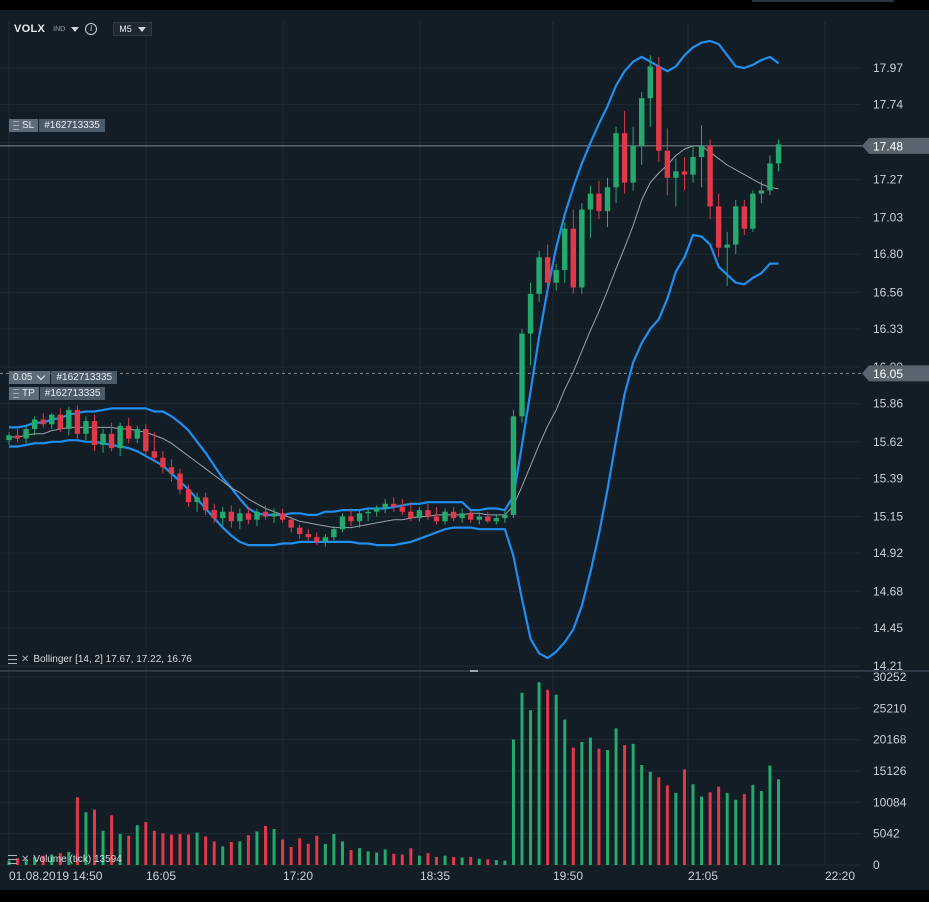  Describe the element at coordinates (63, 377) in the screenshot. I see `tp-lot-tag: 0.05 #162713335` at that location.